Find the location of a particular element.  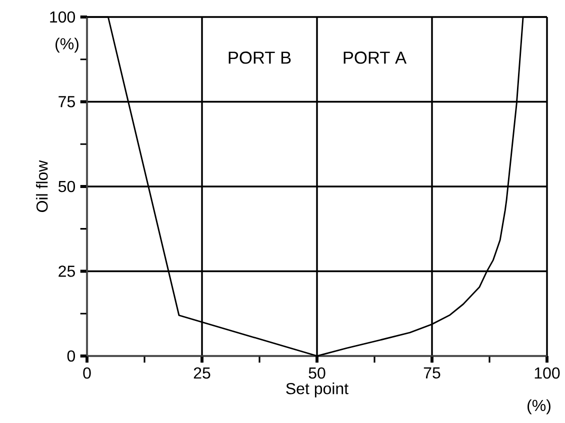

y-tick-label: 25 is located at coordinates (66, 271).